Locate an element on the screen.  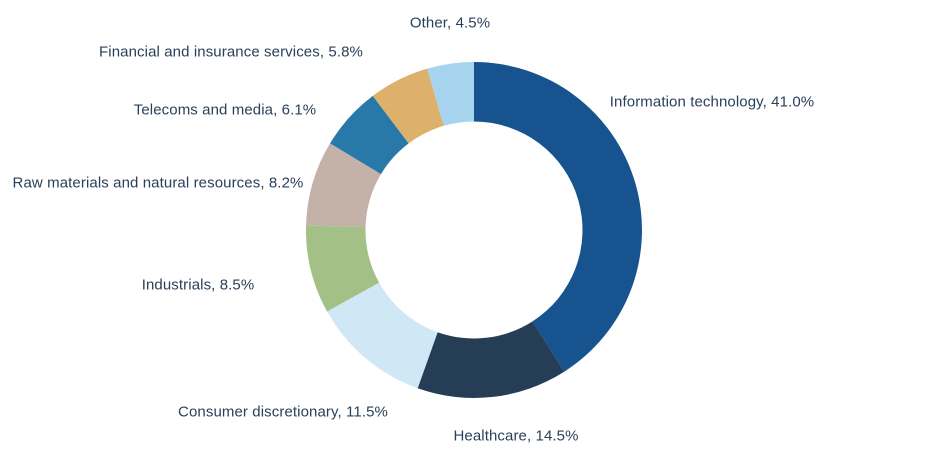
pie-slice-financial-and-insurance-services is located at coordinates (408, 106).